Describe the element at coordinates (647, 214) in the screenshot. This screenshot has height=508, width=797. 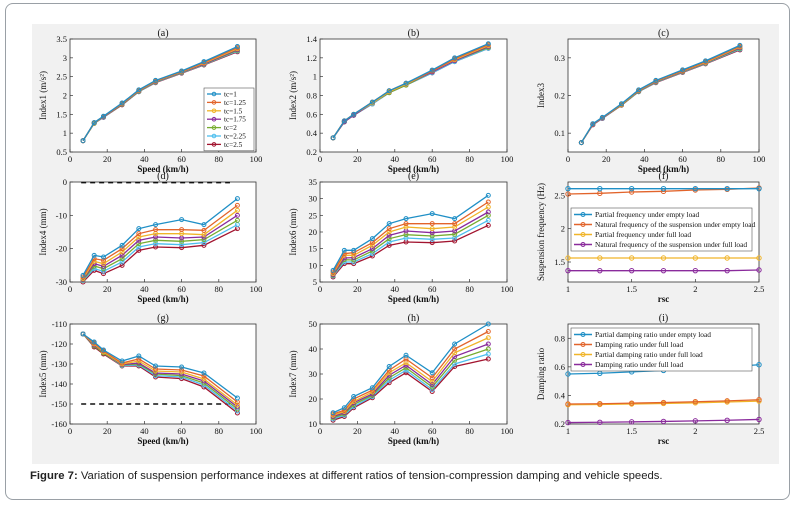
I see `legend-entry: Partial frequency under empty load` at that location.